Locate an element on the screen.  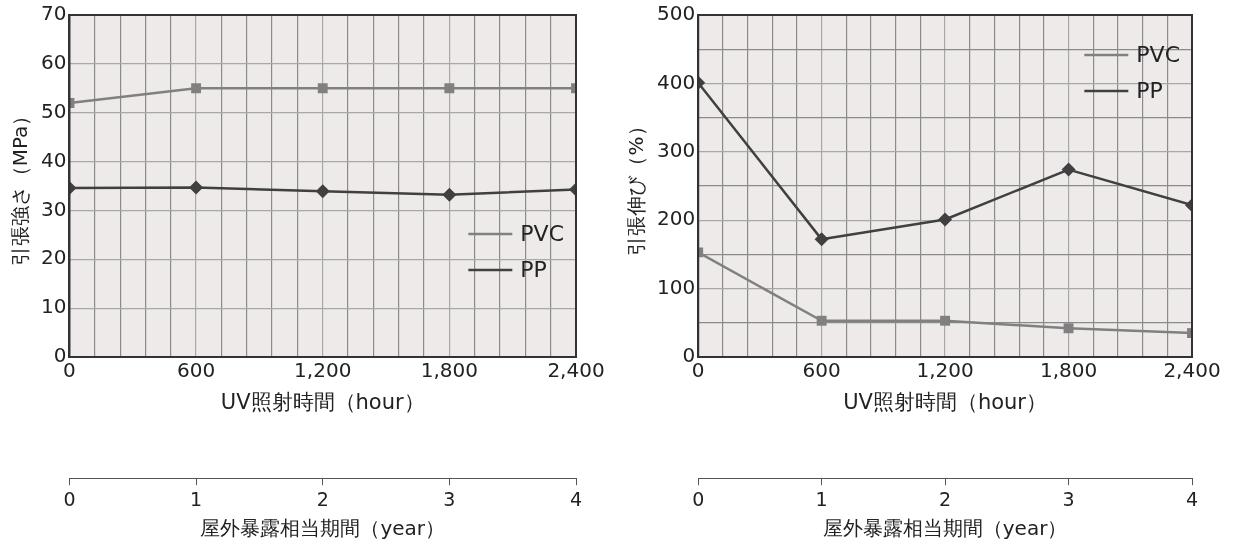
y-tick-label: 200 is located at coordinates (676, 218).